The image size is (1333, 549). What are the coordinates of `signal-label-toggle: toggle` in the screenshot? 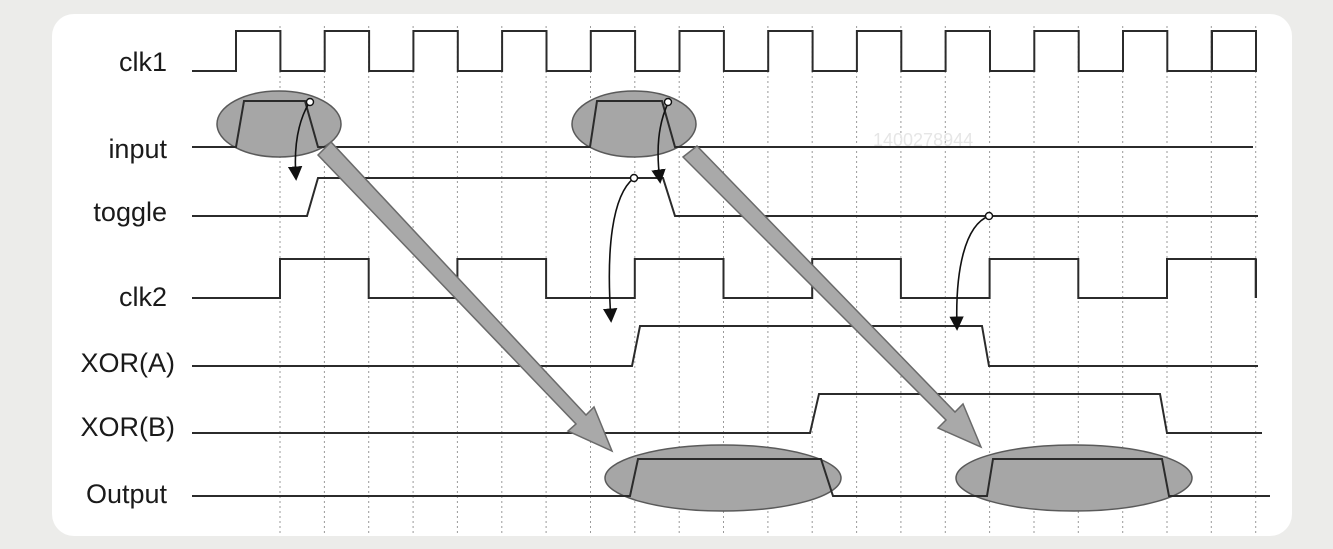 It's located at (130, 212).